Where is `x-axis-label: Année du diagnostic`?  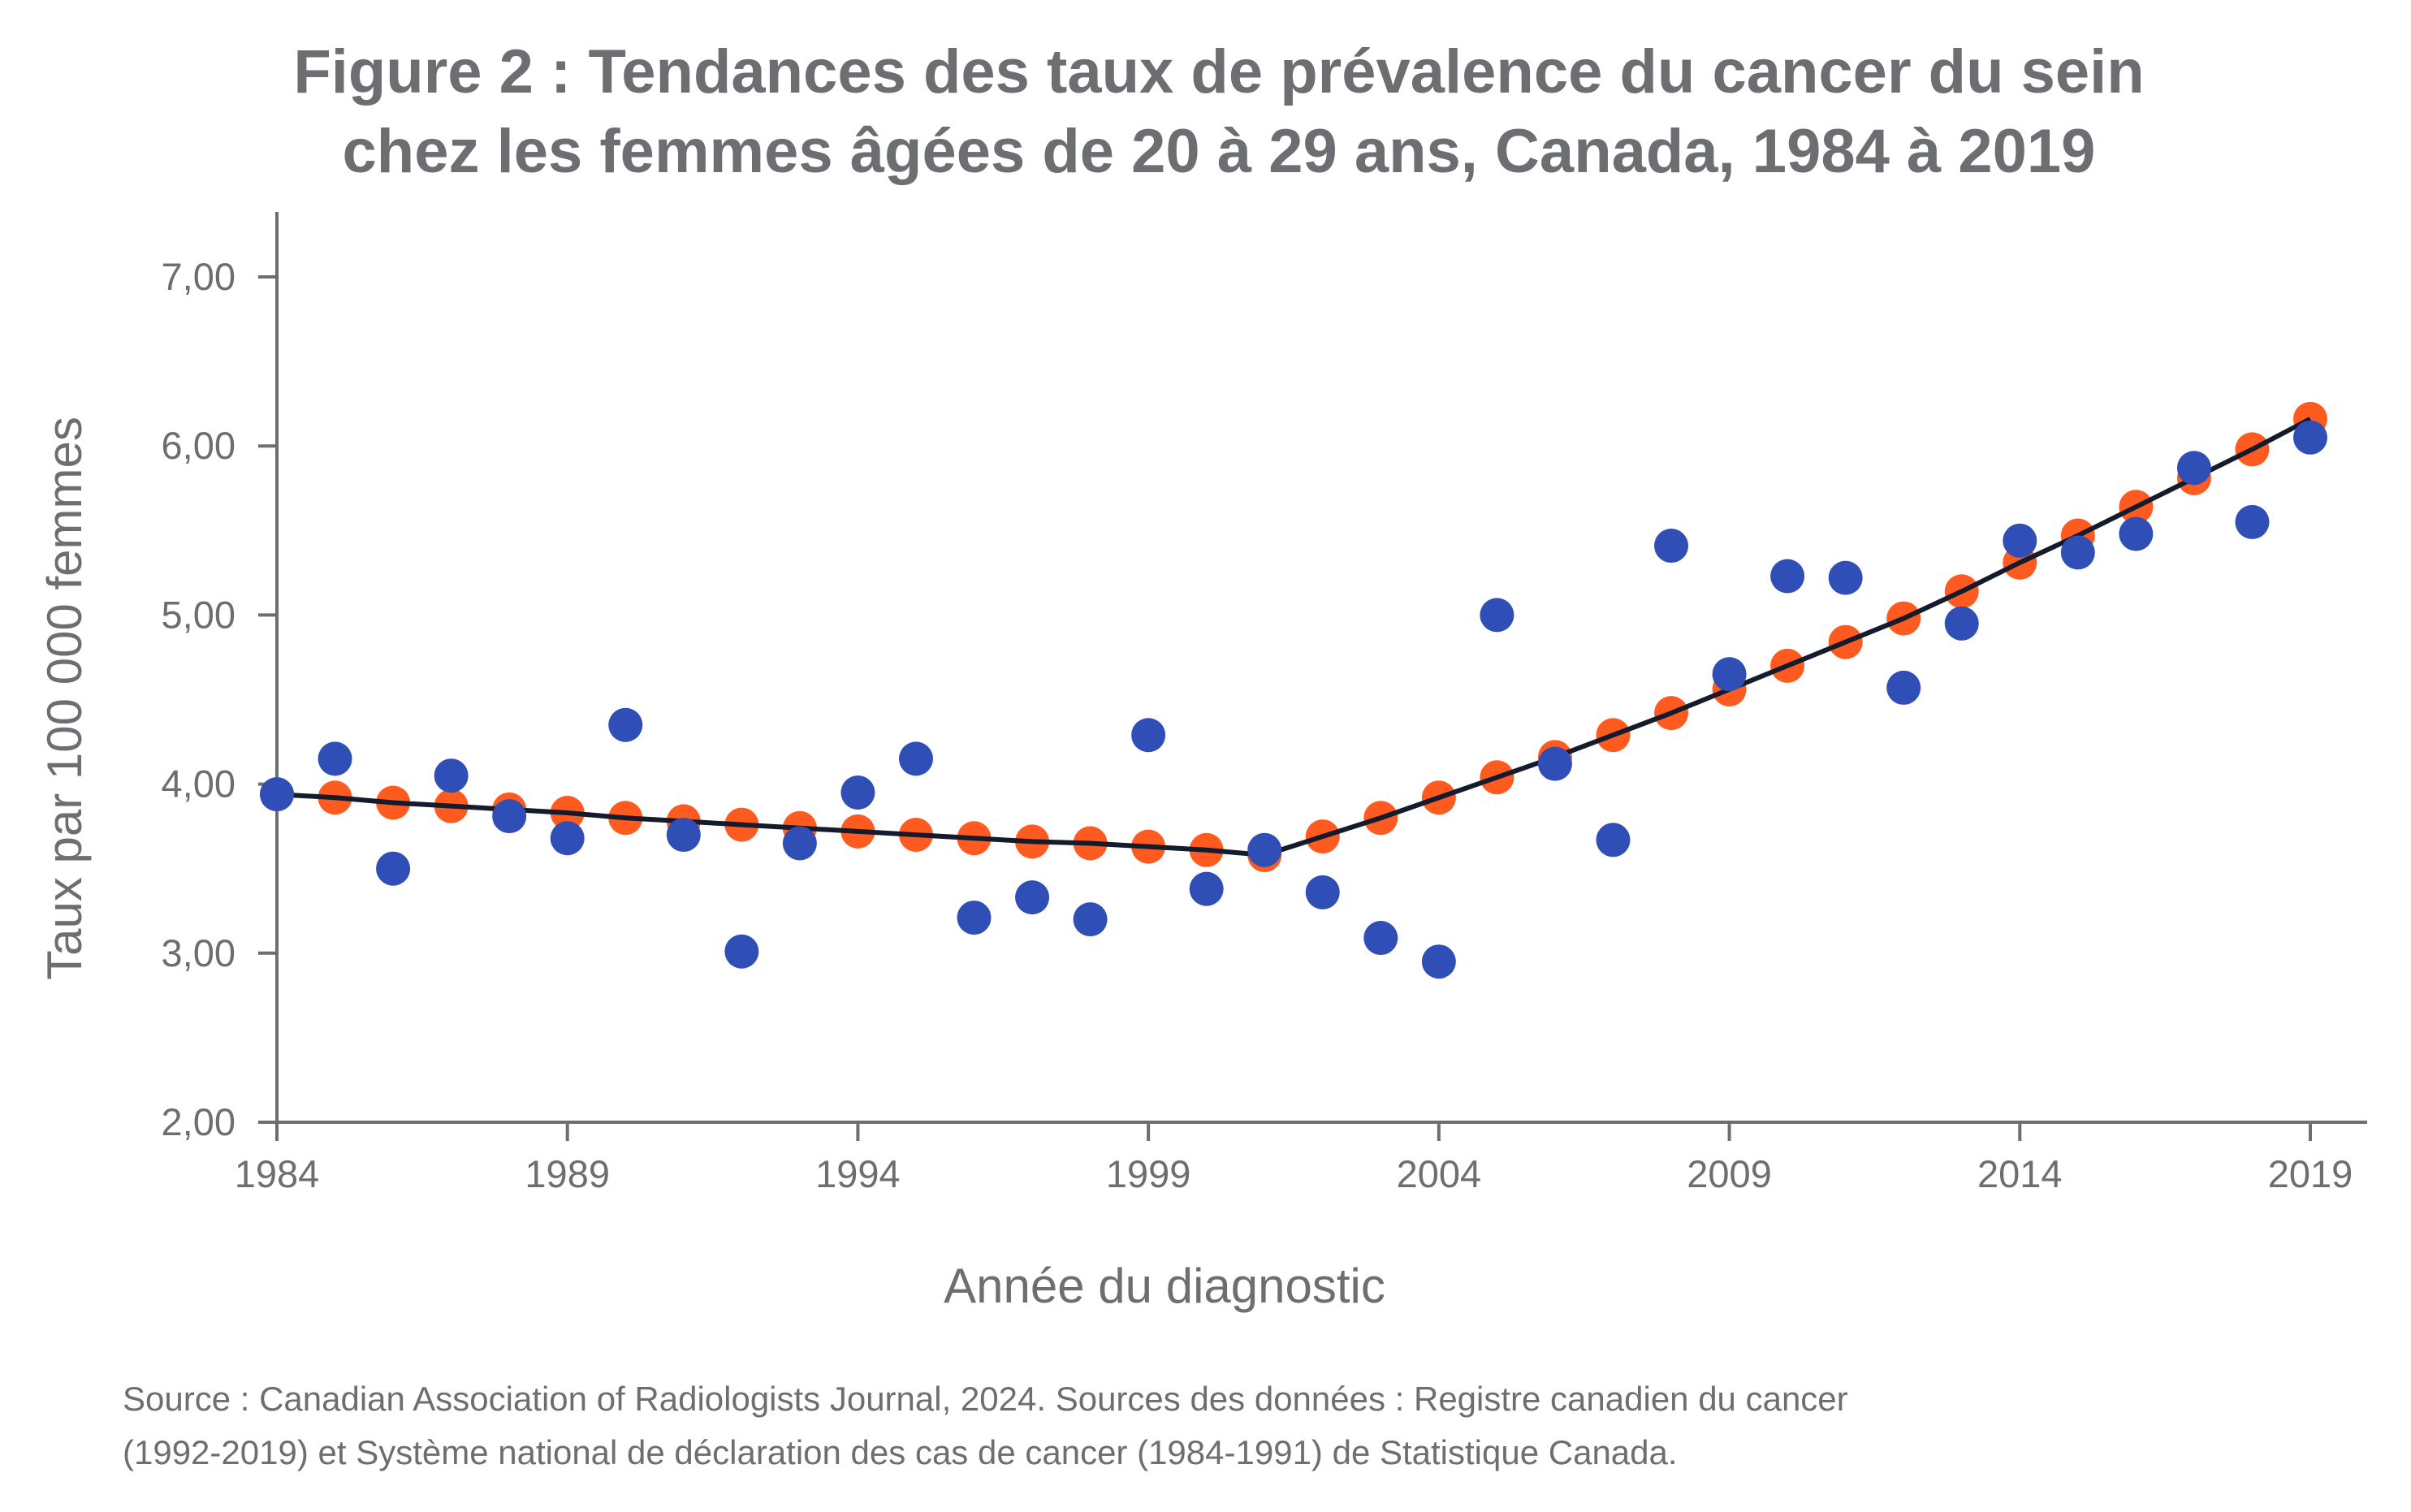 x-axis-label: Année du diagnostic is located at coordinates (1164, 1286).